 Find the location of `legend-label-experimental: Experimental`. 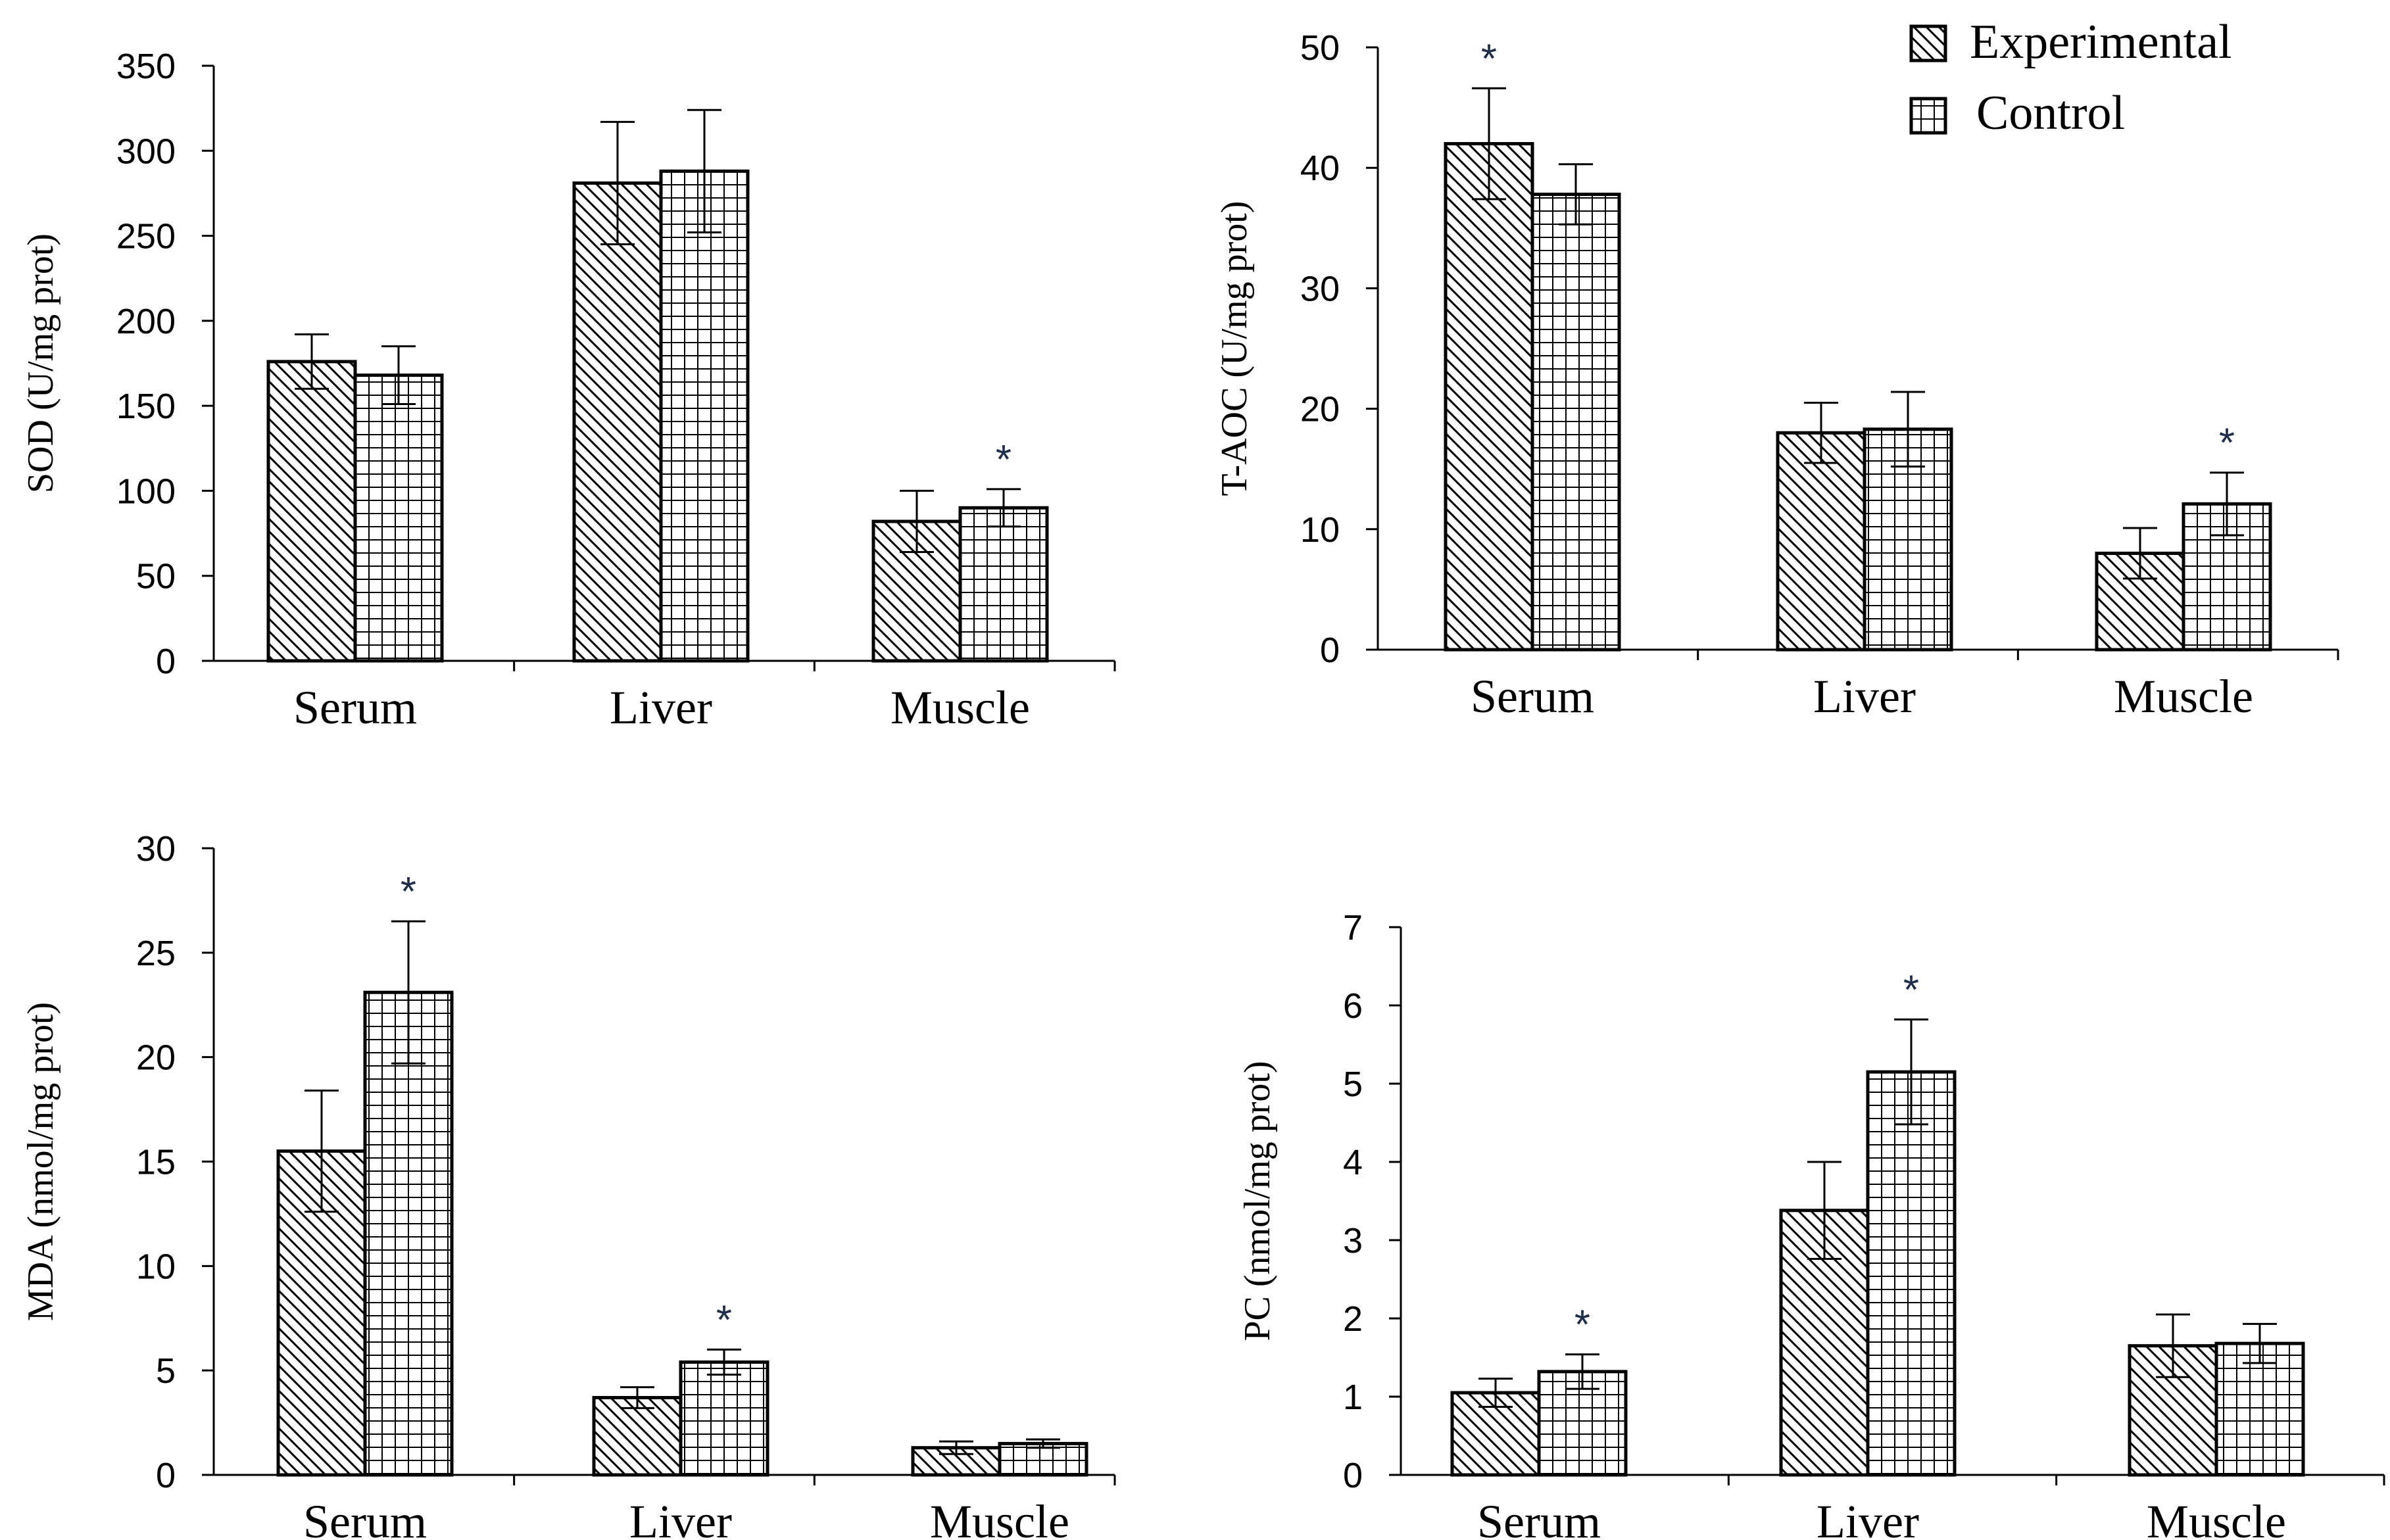

legend-label-experimental: Experimental is located at coordinates (2101, 42).